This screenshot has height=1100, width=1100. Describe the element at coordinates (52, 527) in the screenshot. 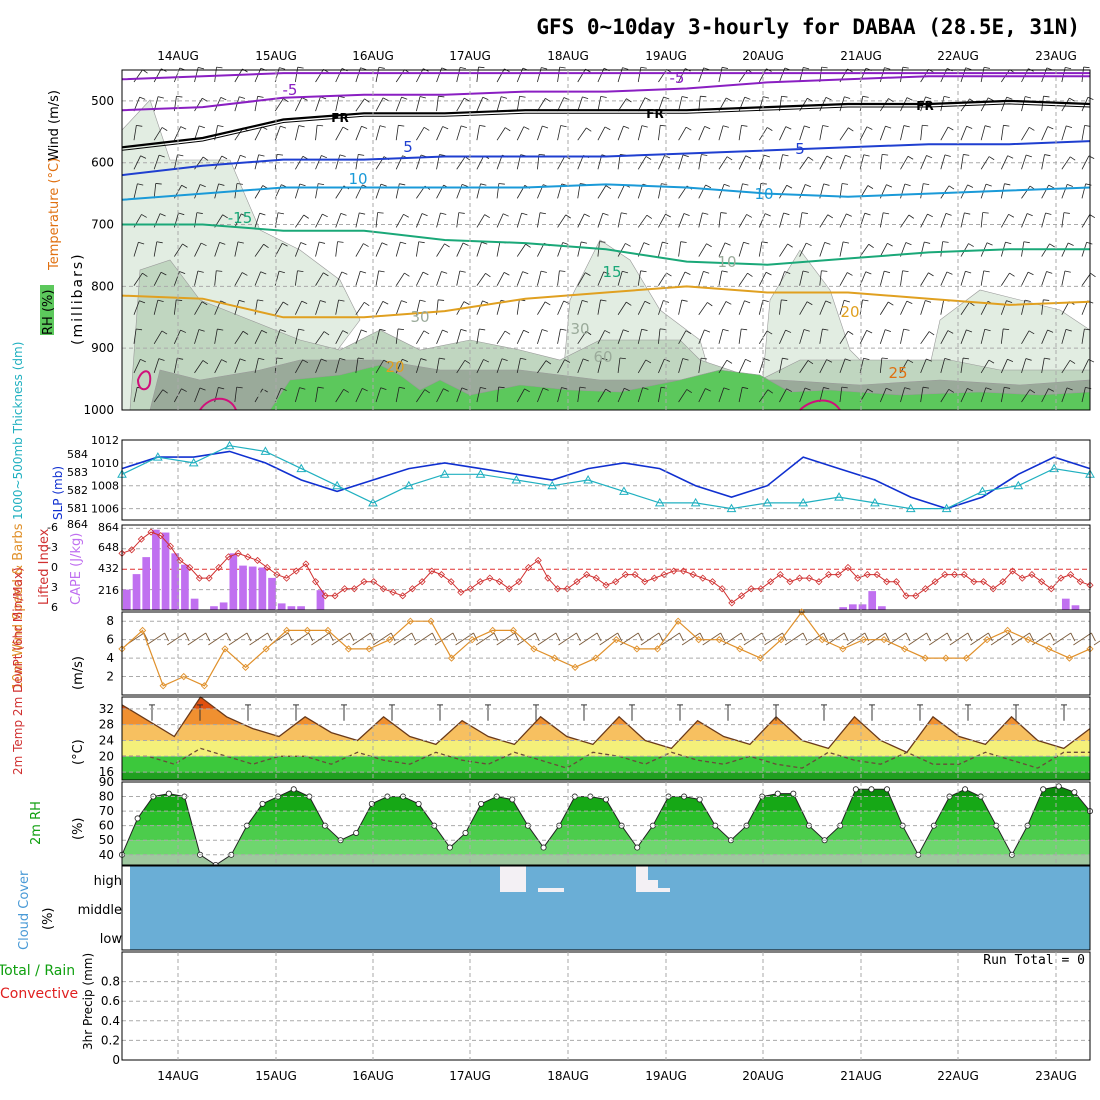

I see `y-tick-label: -6` at that location.